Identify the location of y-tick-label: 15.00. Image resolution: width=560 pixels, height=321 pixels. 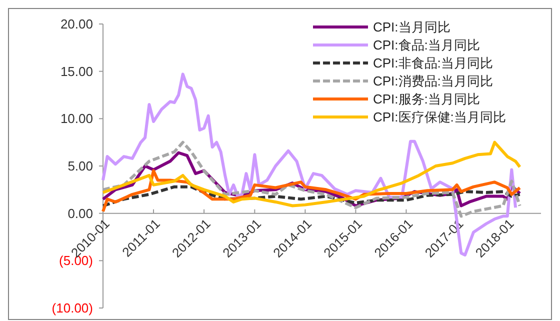
(76, 71).